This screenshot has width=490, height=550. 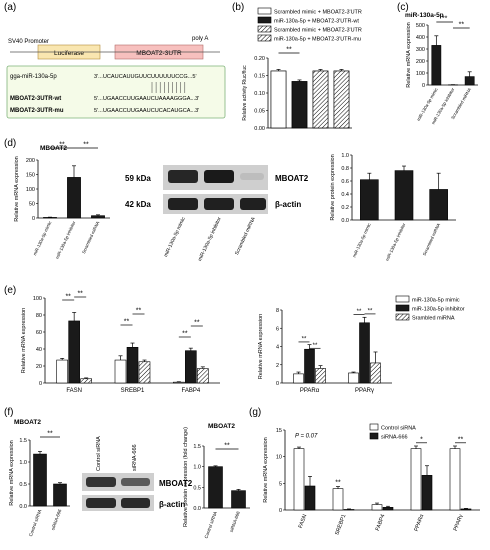 What do you see at coordinates (238, 7) in the screenshot?
I see `panel-b-label: (b)` at bounding box center [238, 7].